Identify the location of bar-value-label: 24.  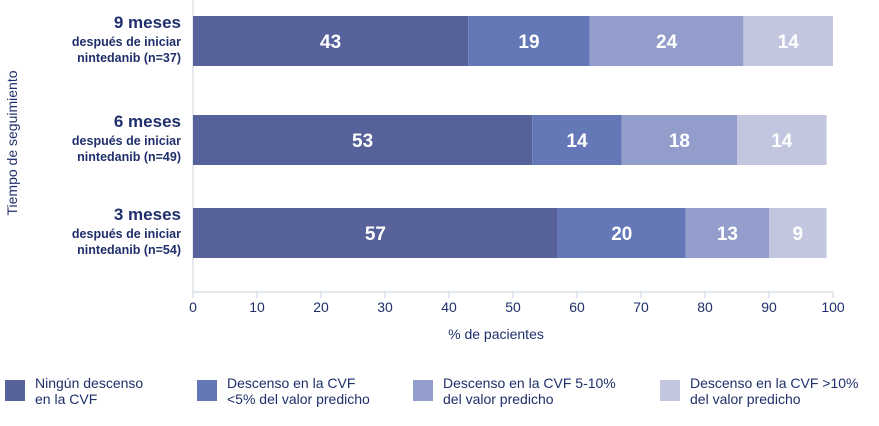
(667, 42).